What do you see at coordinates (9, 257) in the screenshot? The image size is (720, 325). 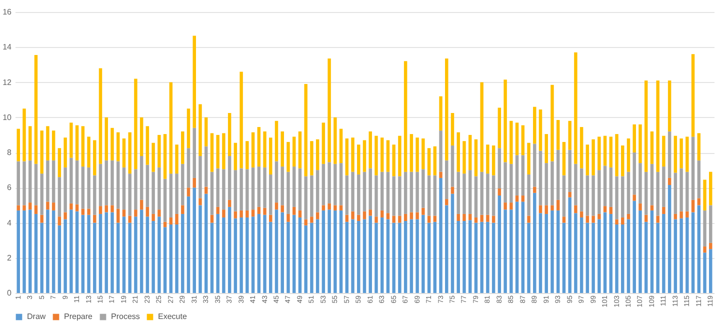 I see `y-tick-label: 2` at bounding box center [9, 257].